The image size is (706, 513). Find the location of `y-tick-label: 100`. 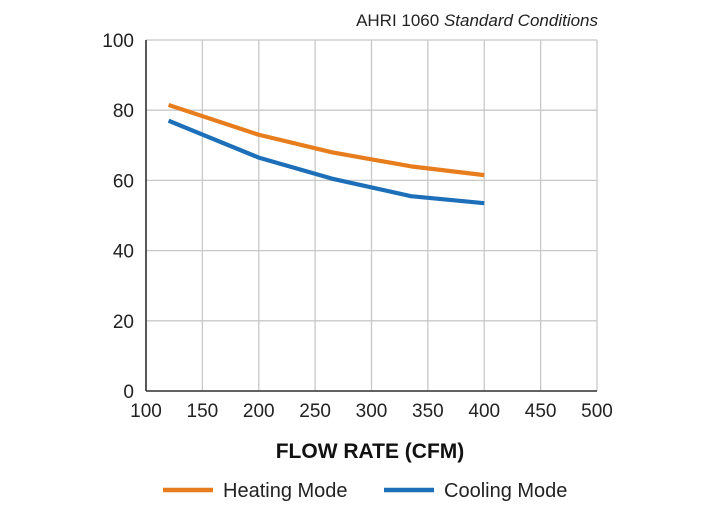

y-tick-label: 100 is located at coordinates (118, 41).